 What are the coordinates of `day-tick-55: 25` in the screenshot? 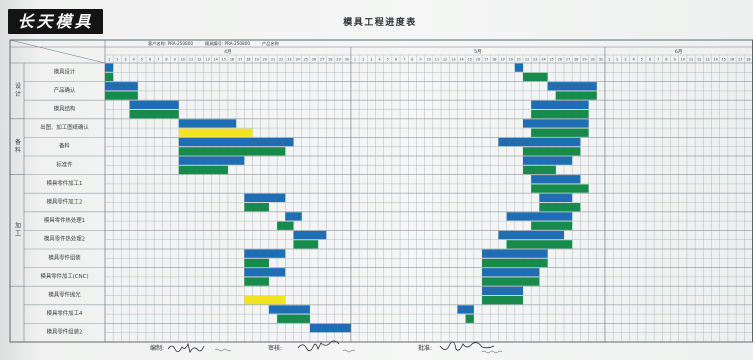 It's located at (552, 60).